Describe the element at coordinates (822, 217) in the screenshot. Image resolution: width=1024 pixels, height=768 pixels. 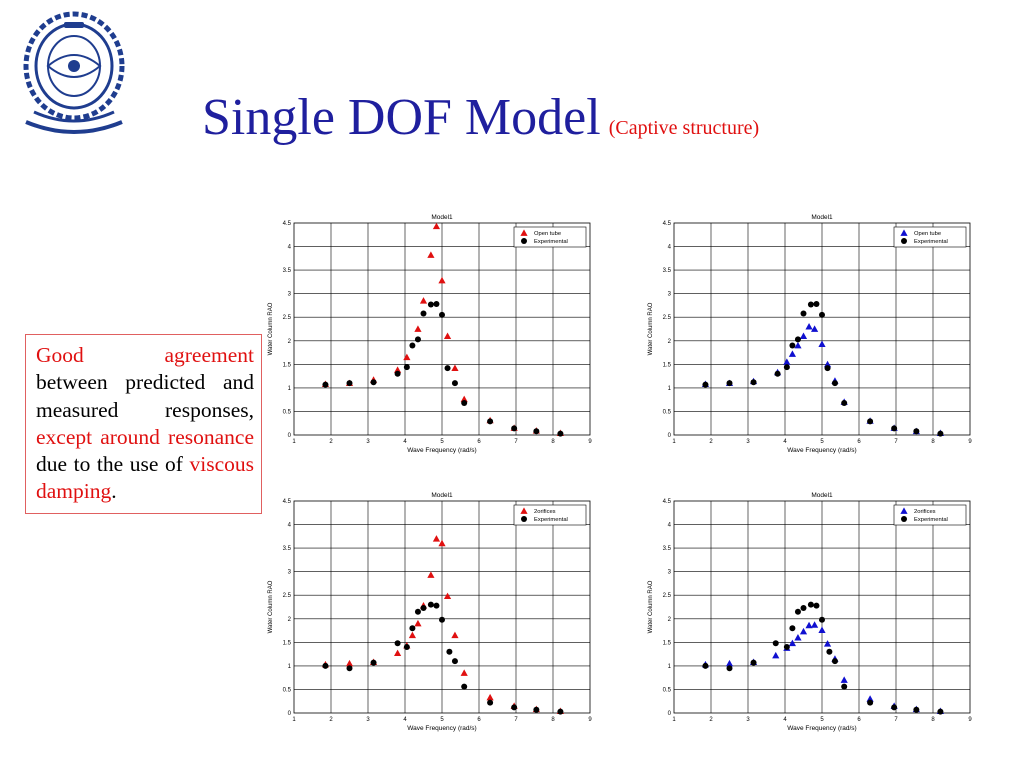
I see `chart-title: Model1` at that location.